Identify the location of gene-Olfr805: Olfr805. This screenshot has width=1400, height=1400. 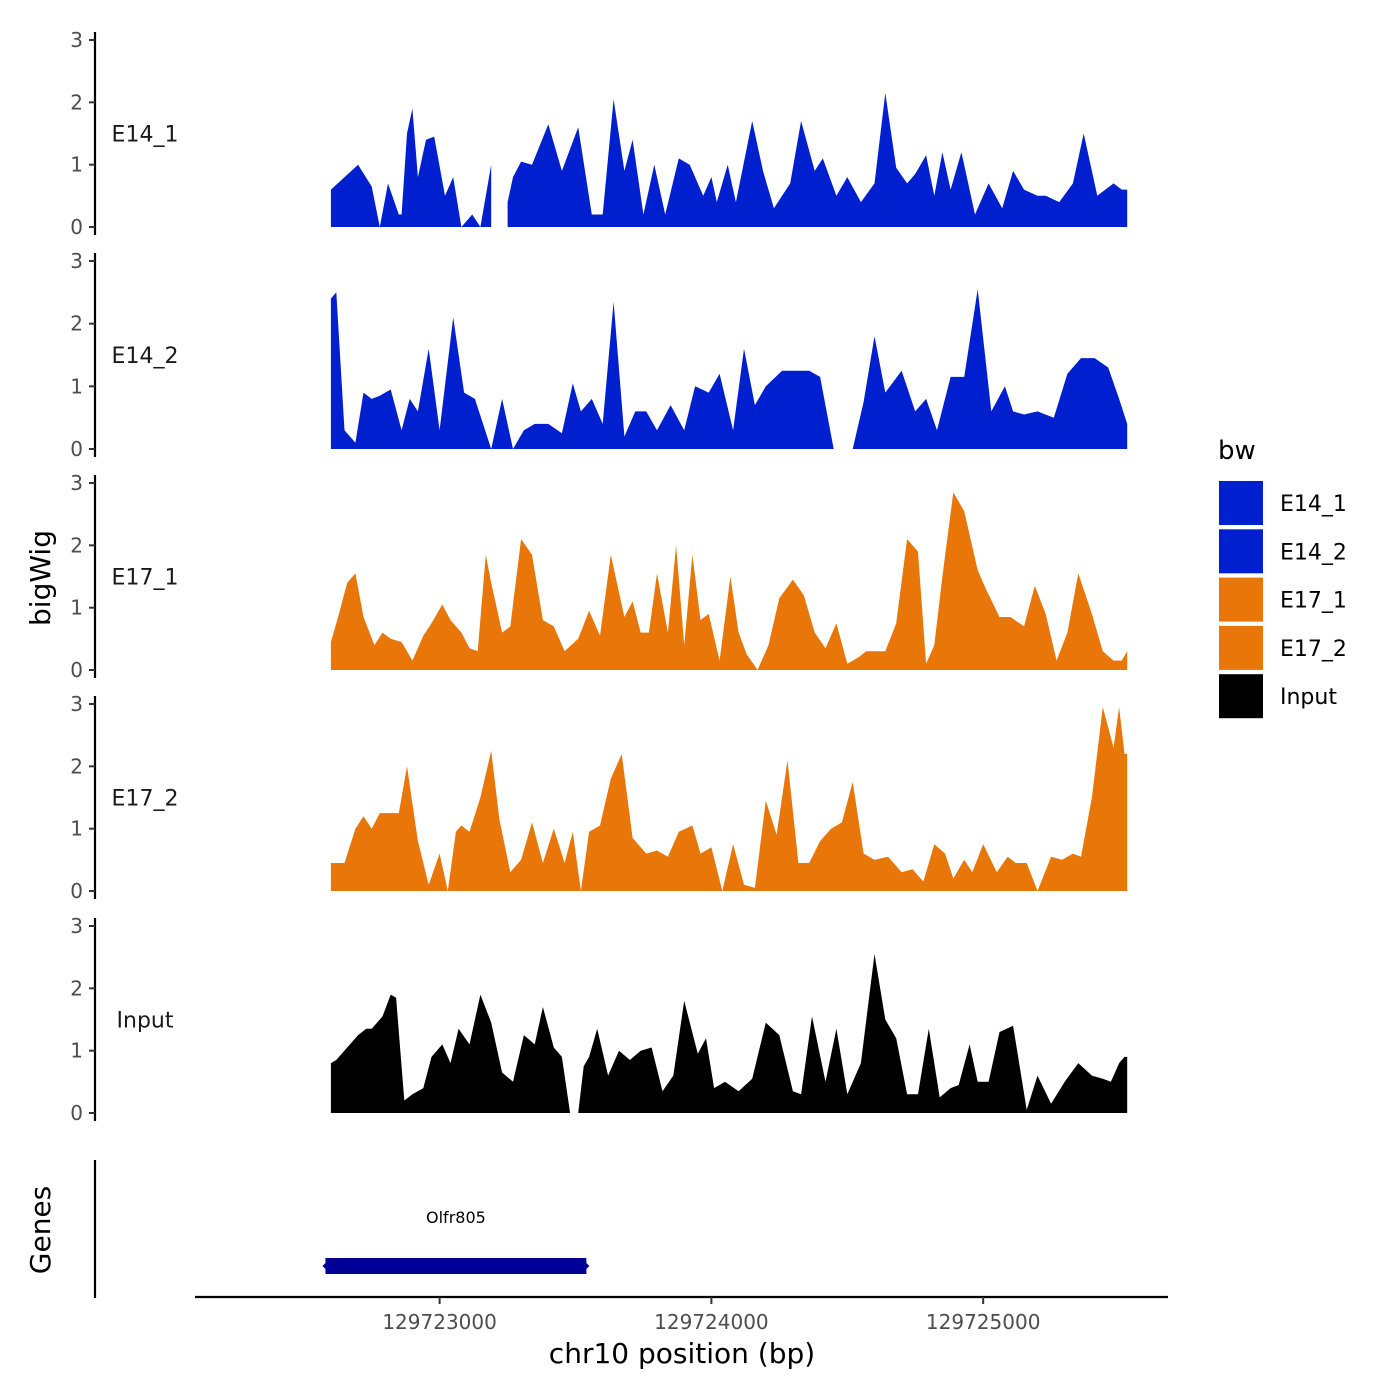
(456, 1241).